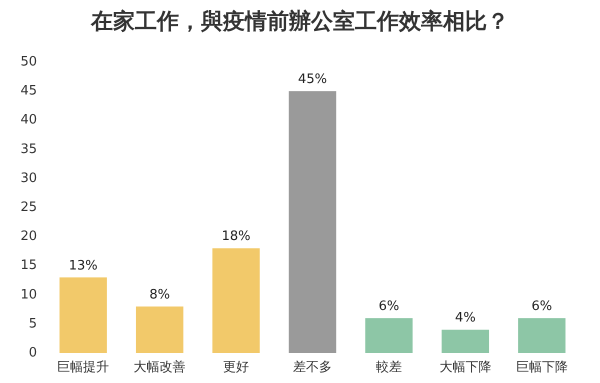 This screenshot has width=600, height=383. I want to click on x-tick-label: 大幅改善, so click(160, 367).